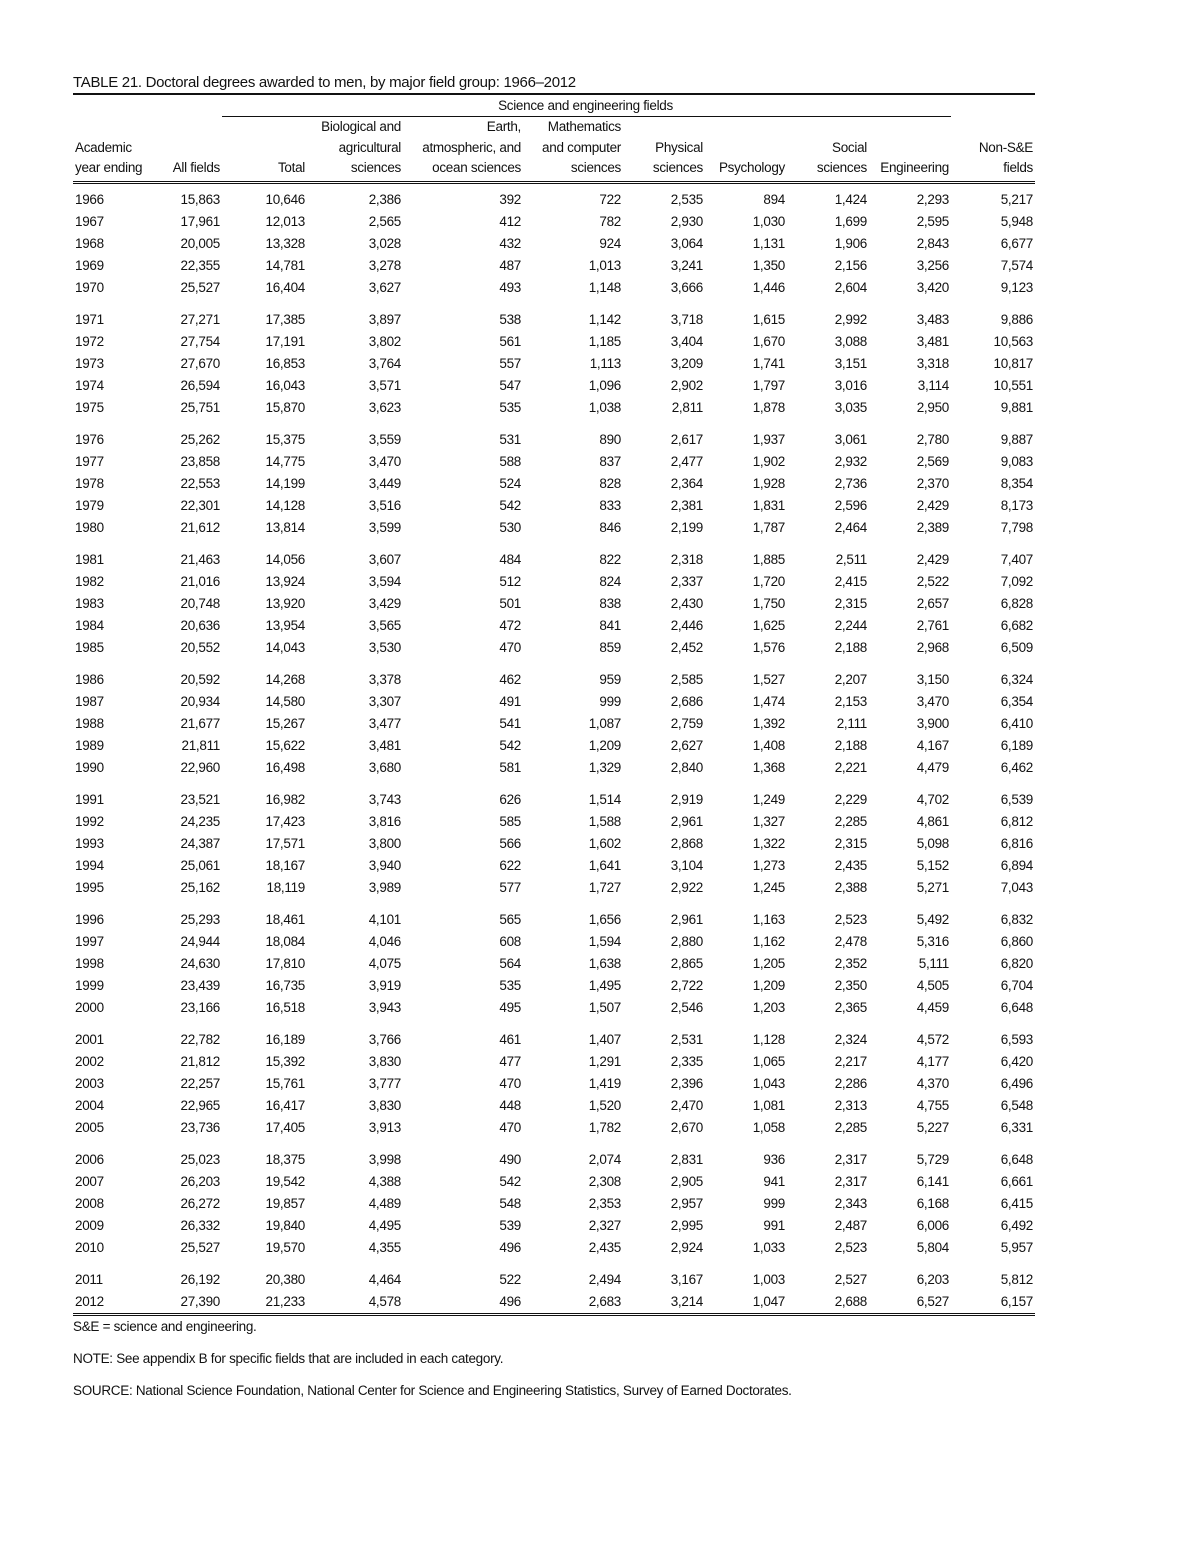 The width and height of the screenshot is (1200, 1553). Describe the element at coordinates (687, 1159) in the screenshot. I see `value-cell: 2,831` at that location.